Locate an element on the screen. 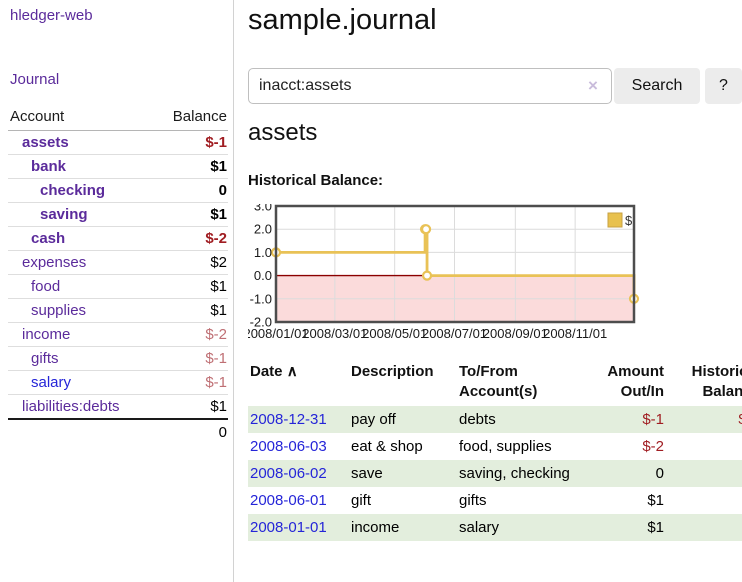 The width and height of the screenshot is (742, 582). account-row: gifts $-1 is located at coordinates (118, 358).